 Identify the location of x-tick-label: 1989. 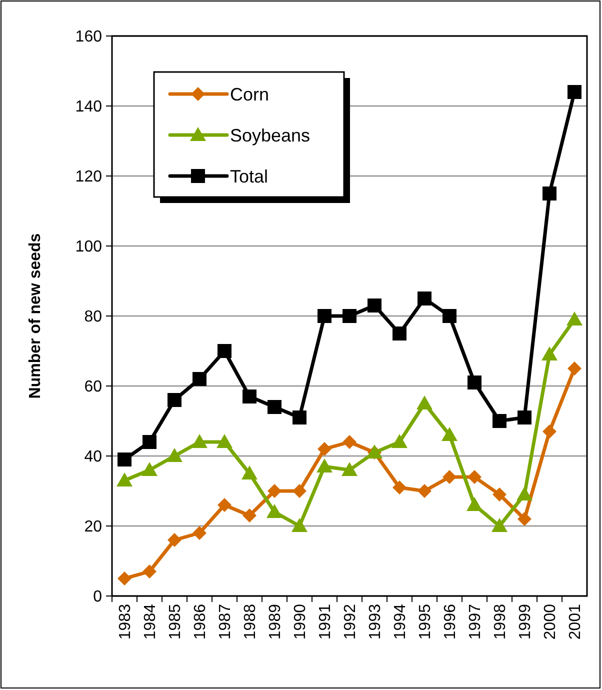
(275, 622).